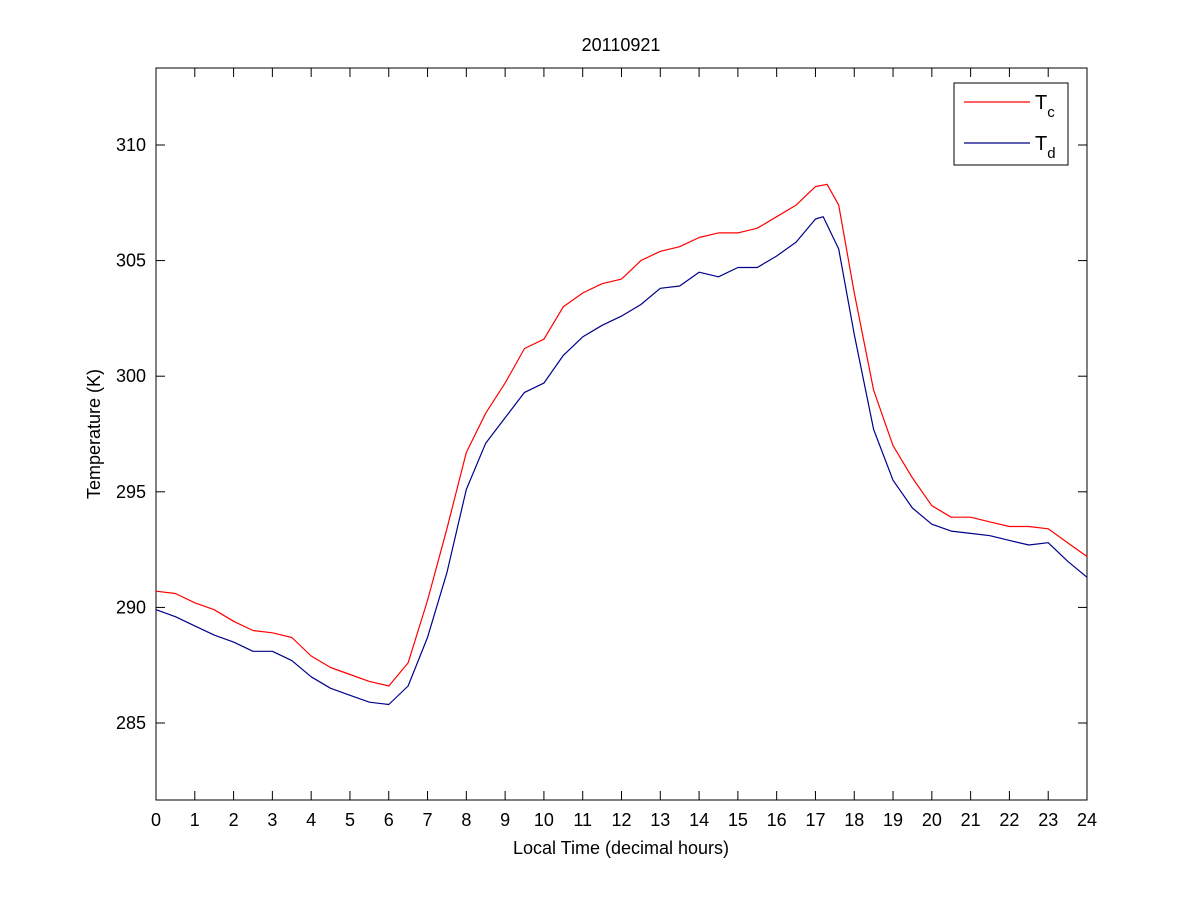 Image resolution: width=1201 pixels, height=900 pixels. What do you see at coordinates (893, 820) in the screenshot?
I see `x-tick-label: 19` at bounding box center [893, 820].